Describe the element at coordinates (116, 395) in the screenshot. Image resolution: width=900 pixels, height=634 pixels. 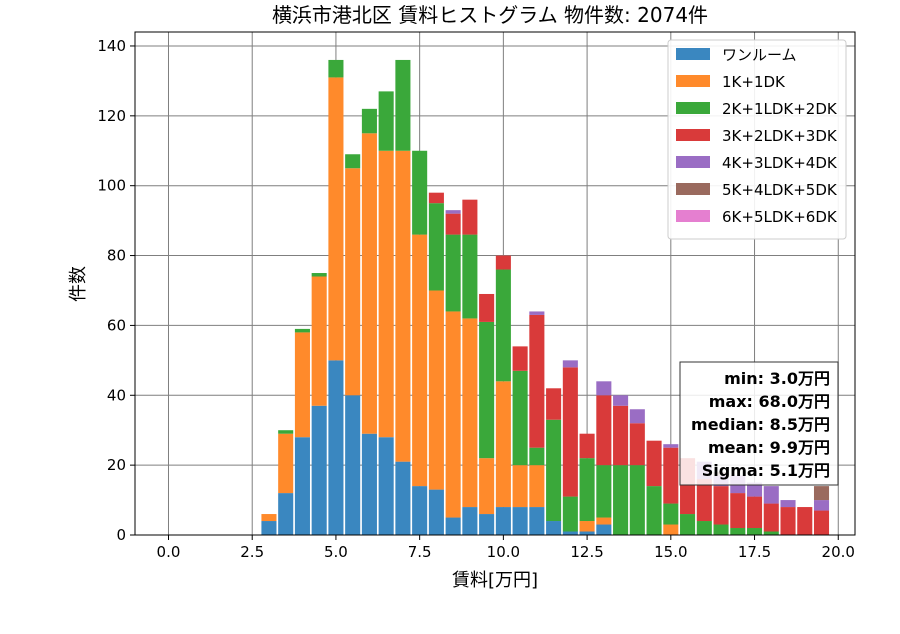
I see `y-tick-label: 40` at that location.